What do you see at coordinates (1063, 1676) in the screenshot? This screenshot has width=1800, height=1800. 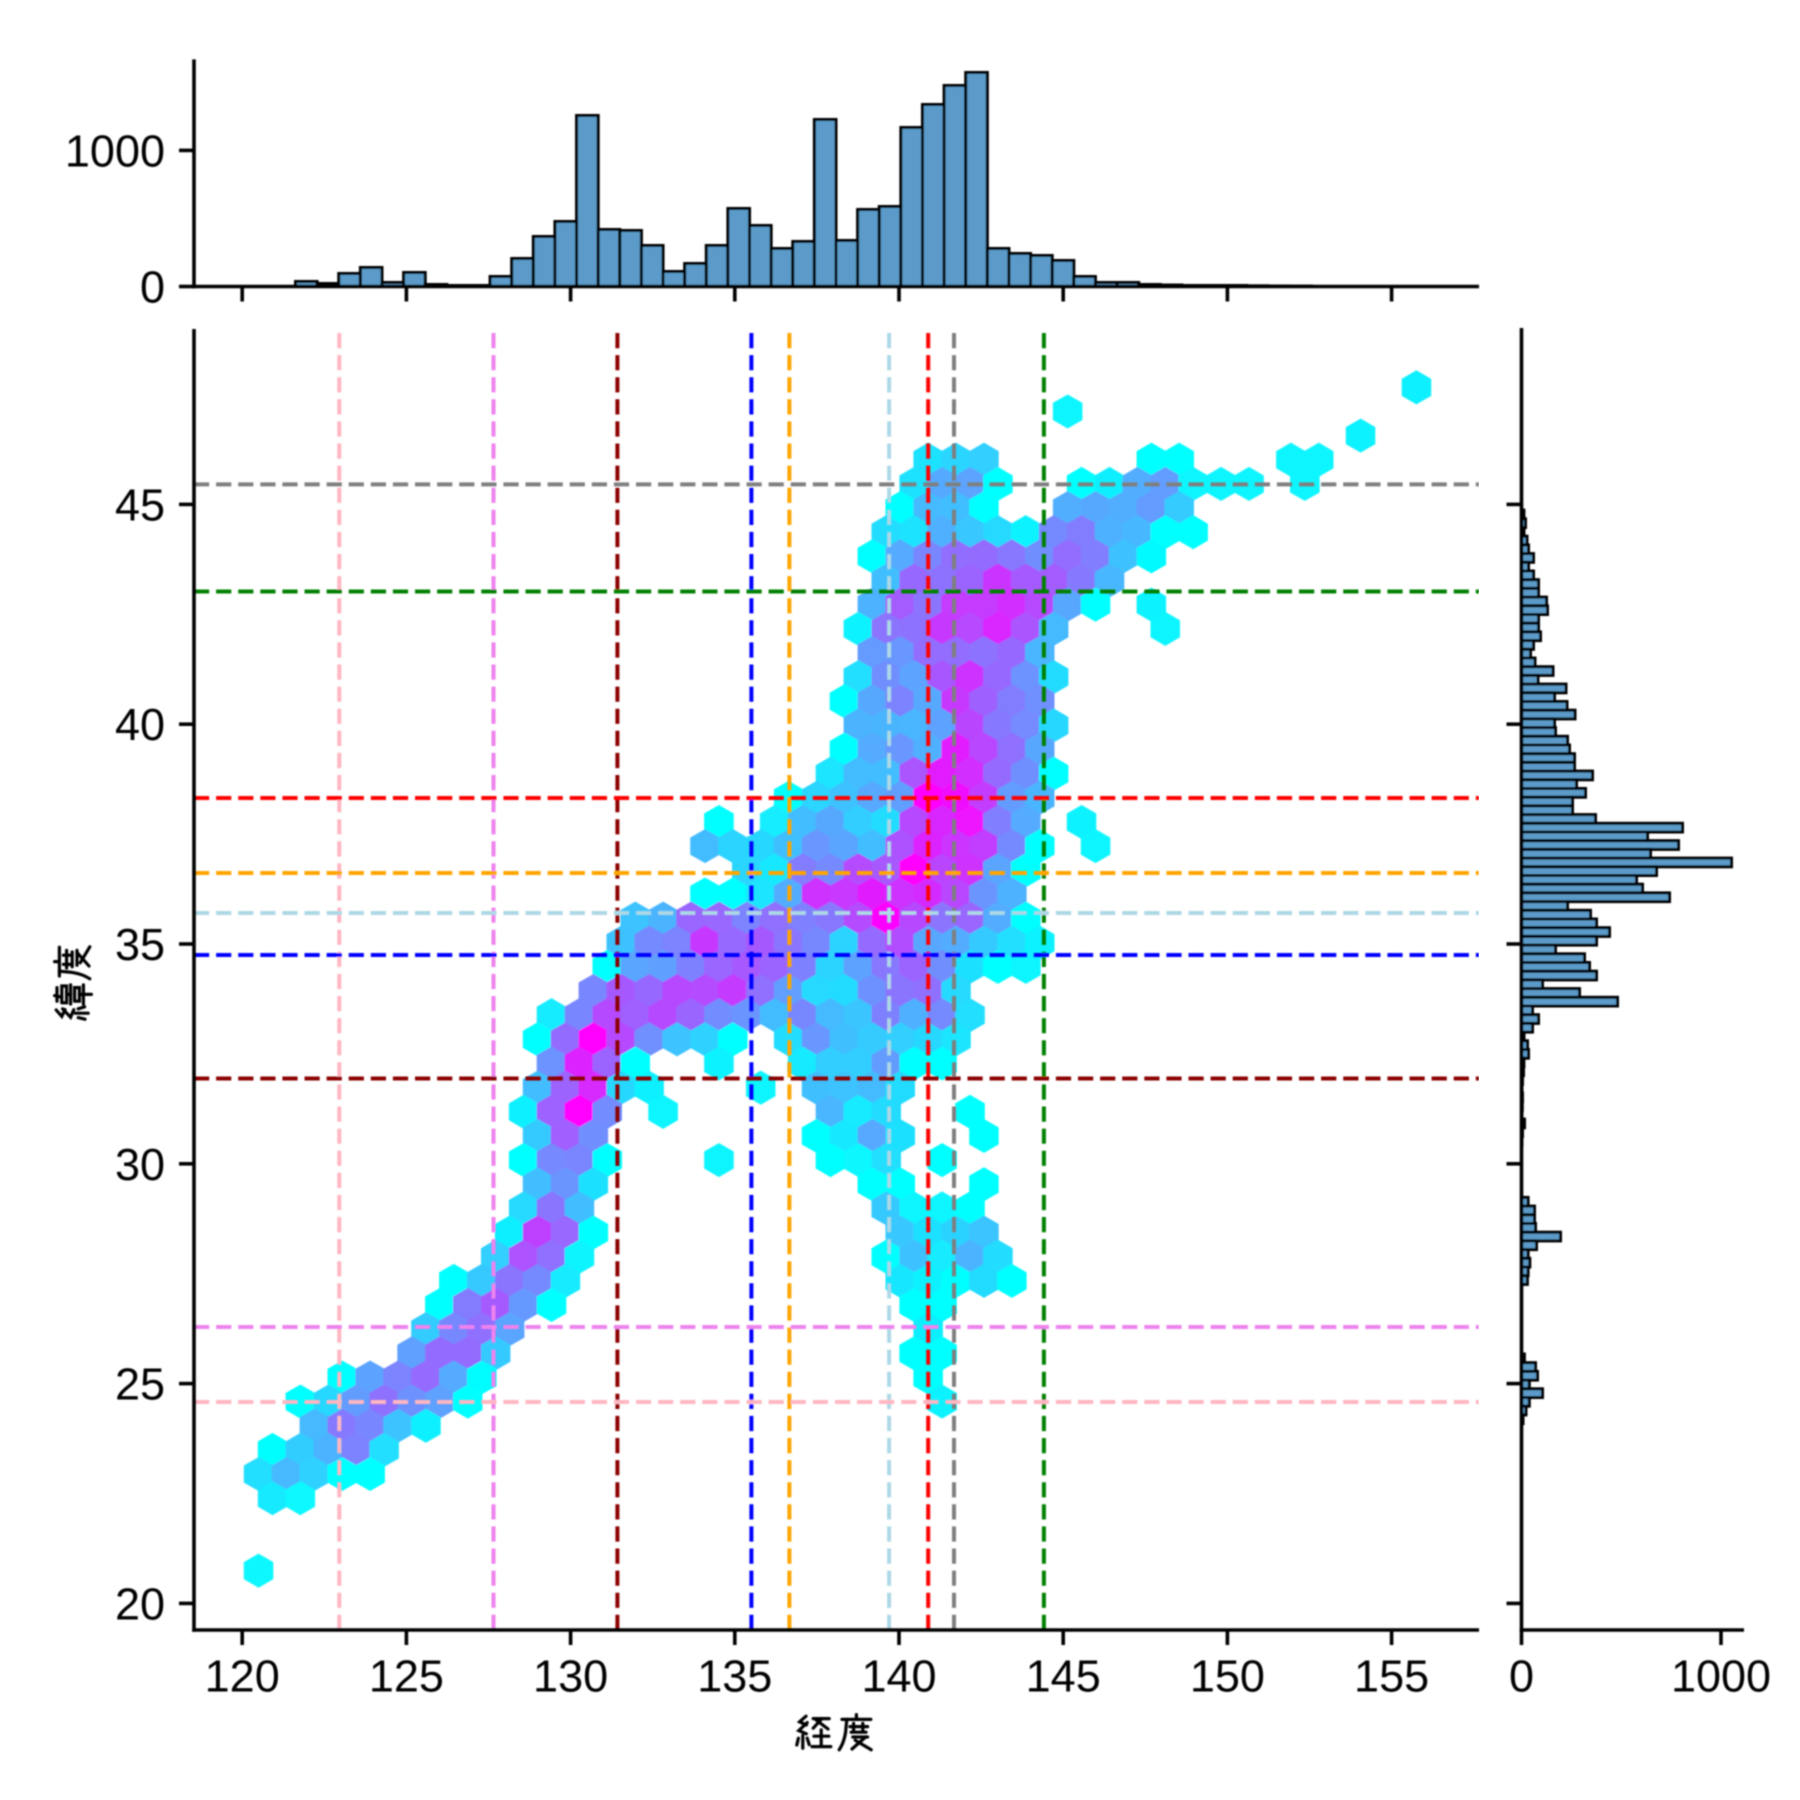 I see `svg-text: 145` at bounding box center [1063, 1676].